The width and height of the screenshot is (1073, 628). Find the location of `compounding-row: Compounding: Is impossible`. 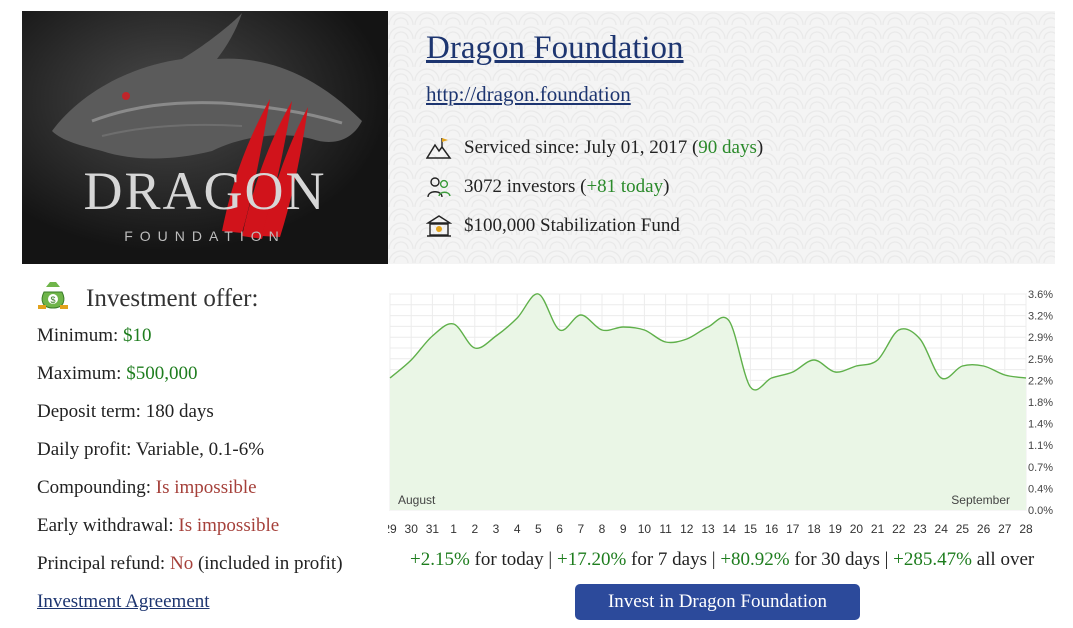

compounding-row: Compounding: Is impossible is located at coordinates (147, 488).